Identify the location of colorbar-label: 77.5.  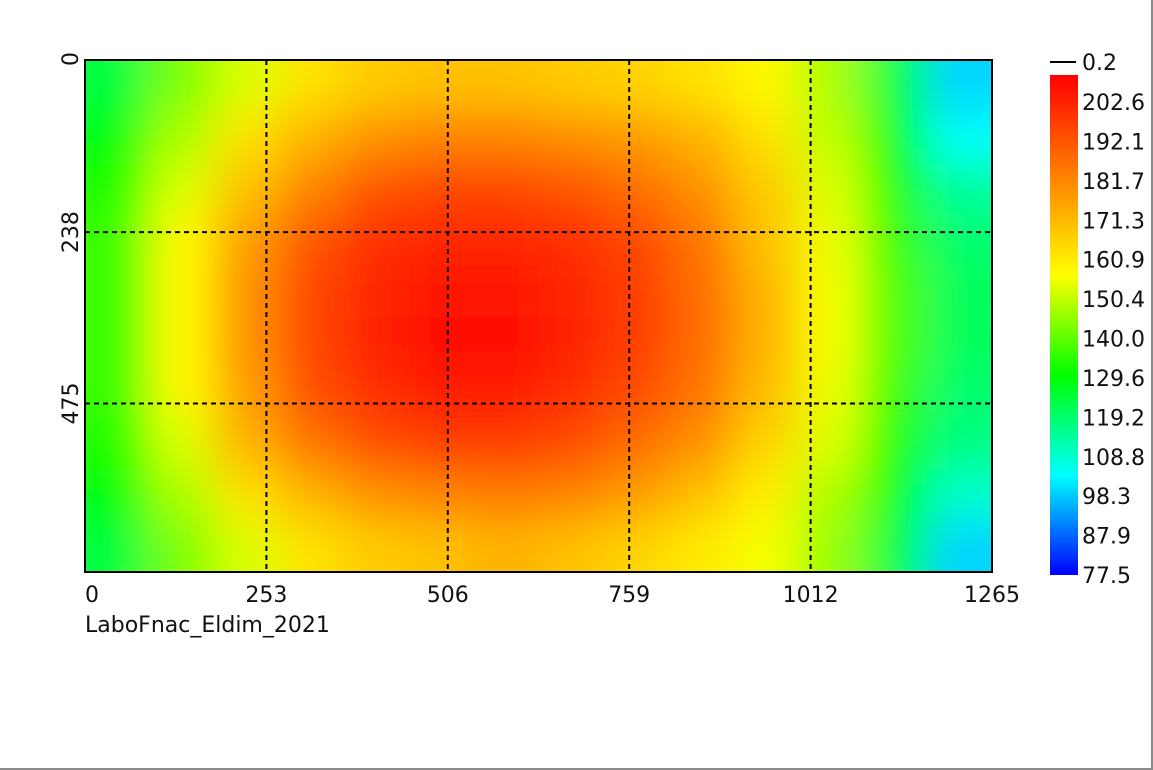
(1106, 576).